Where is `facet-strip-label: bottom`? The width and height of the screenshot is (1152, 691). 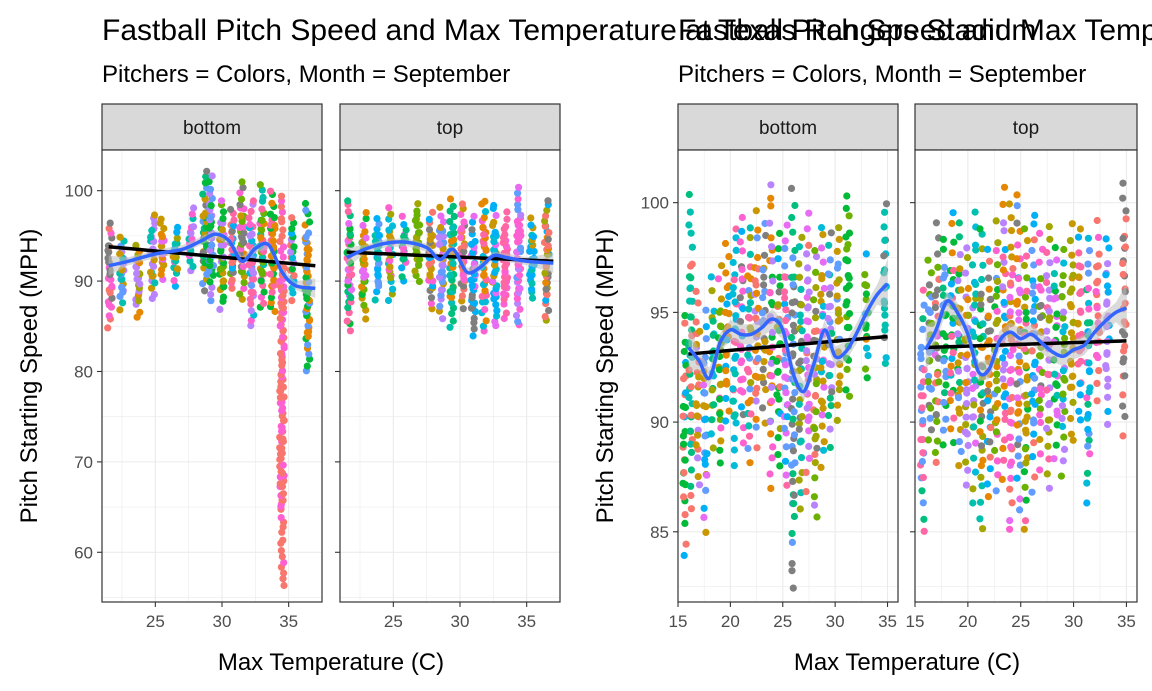 facet-strip-label: bottom is located at coordinates (788, 128).